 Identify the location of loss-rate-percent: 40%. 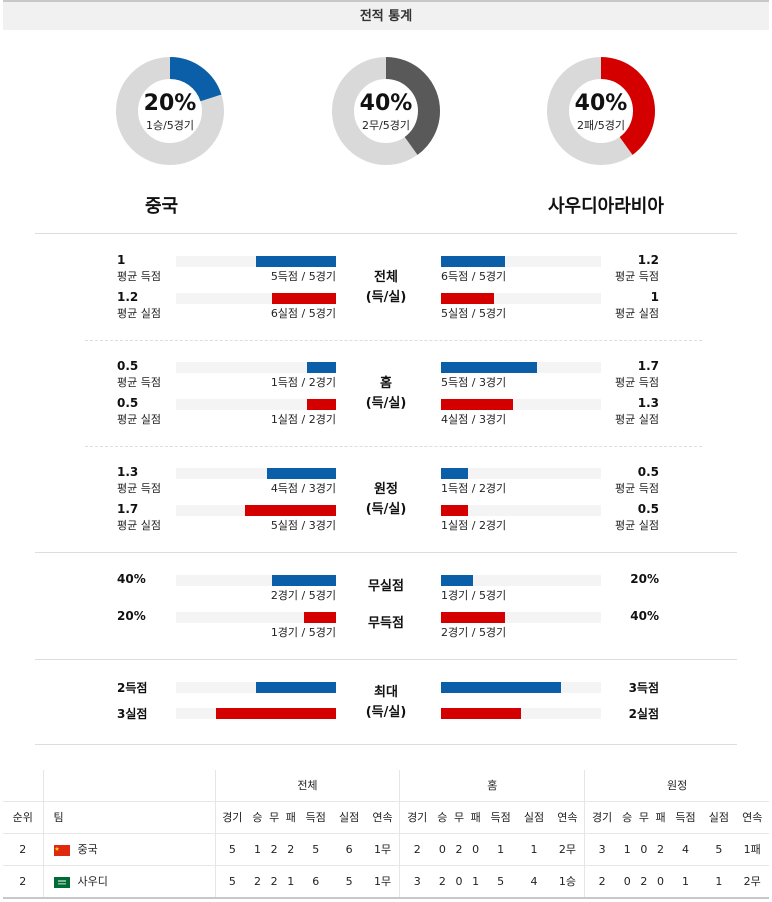
(601, 103).